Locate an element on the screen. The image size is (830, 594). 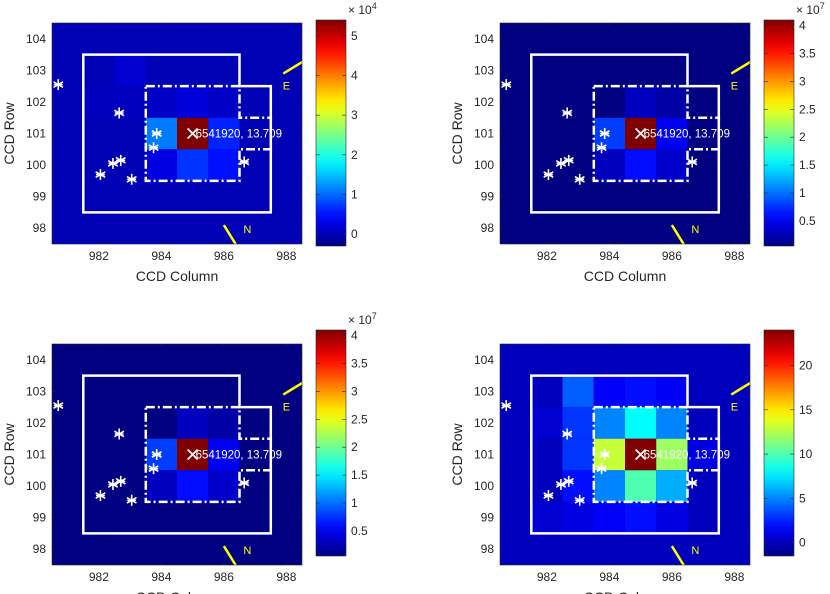
colorbar-tick-label: 20 is located at coordinates (806, 365).